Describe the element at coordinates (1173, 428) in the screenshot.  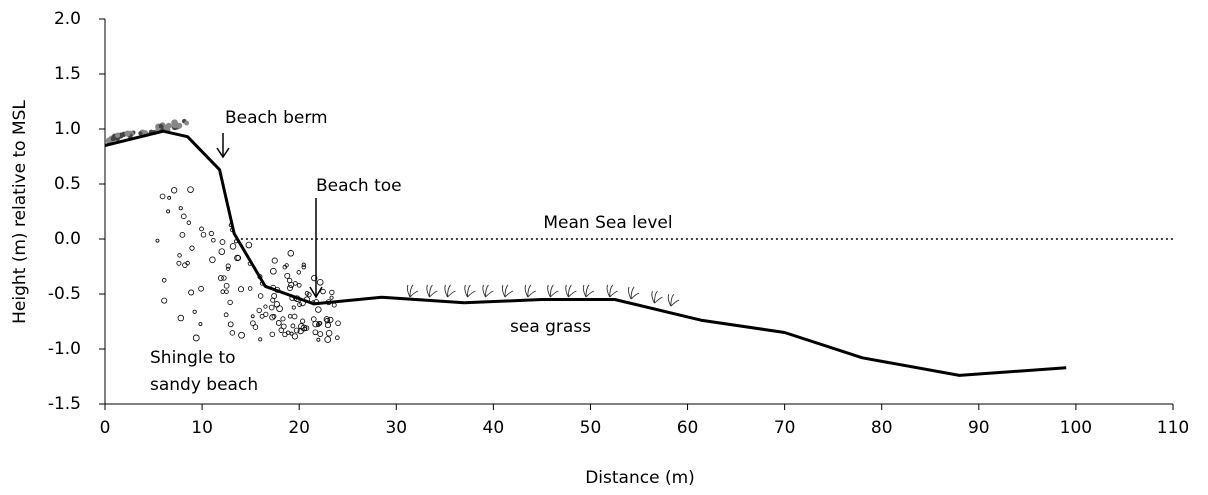
I see `x-tick-label: 110` at that location.